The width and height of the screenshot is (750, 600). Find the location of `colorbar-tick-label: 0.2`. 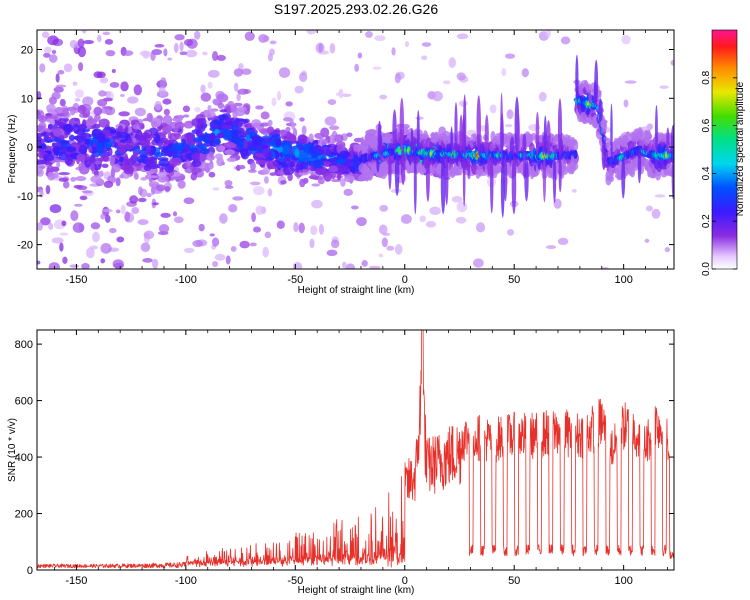

colorbar-tick-label: 0.2 is located at coordinates (706, 221).